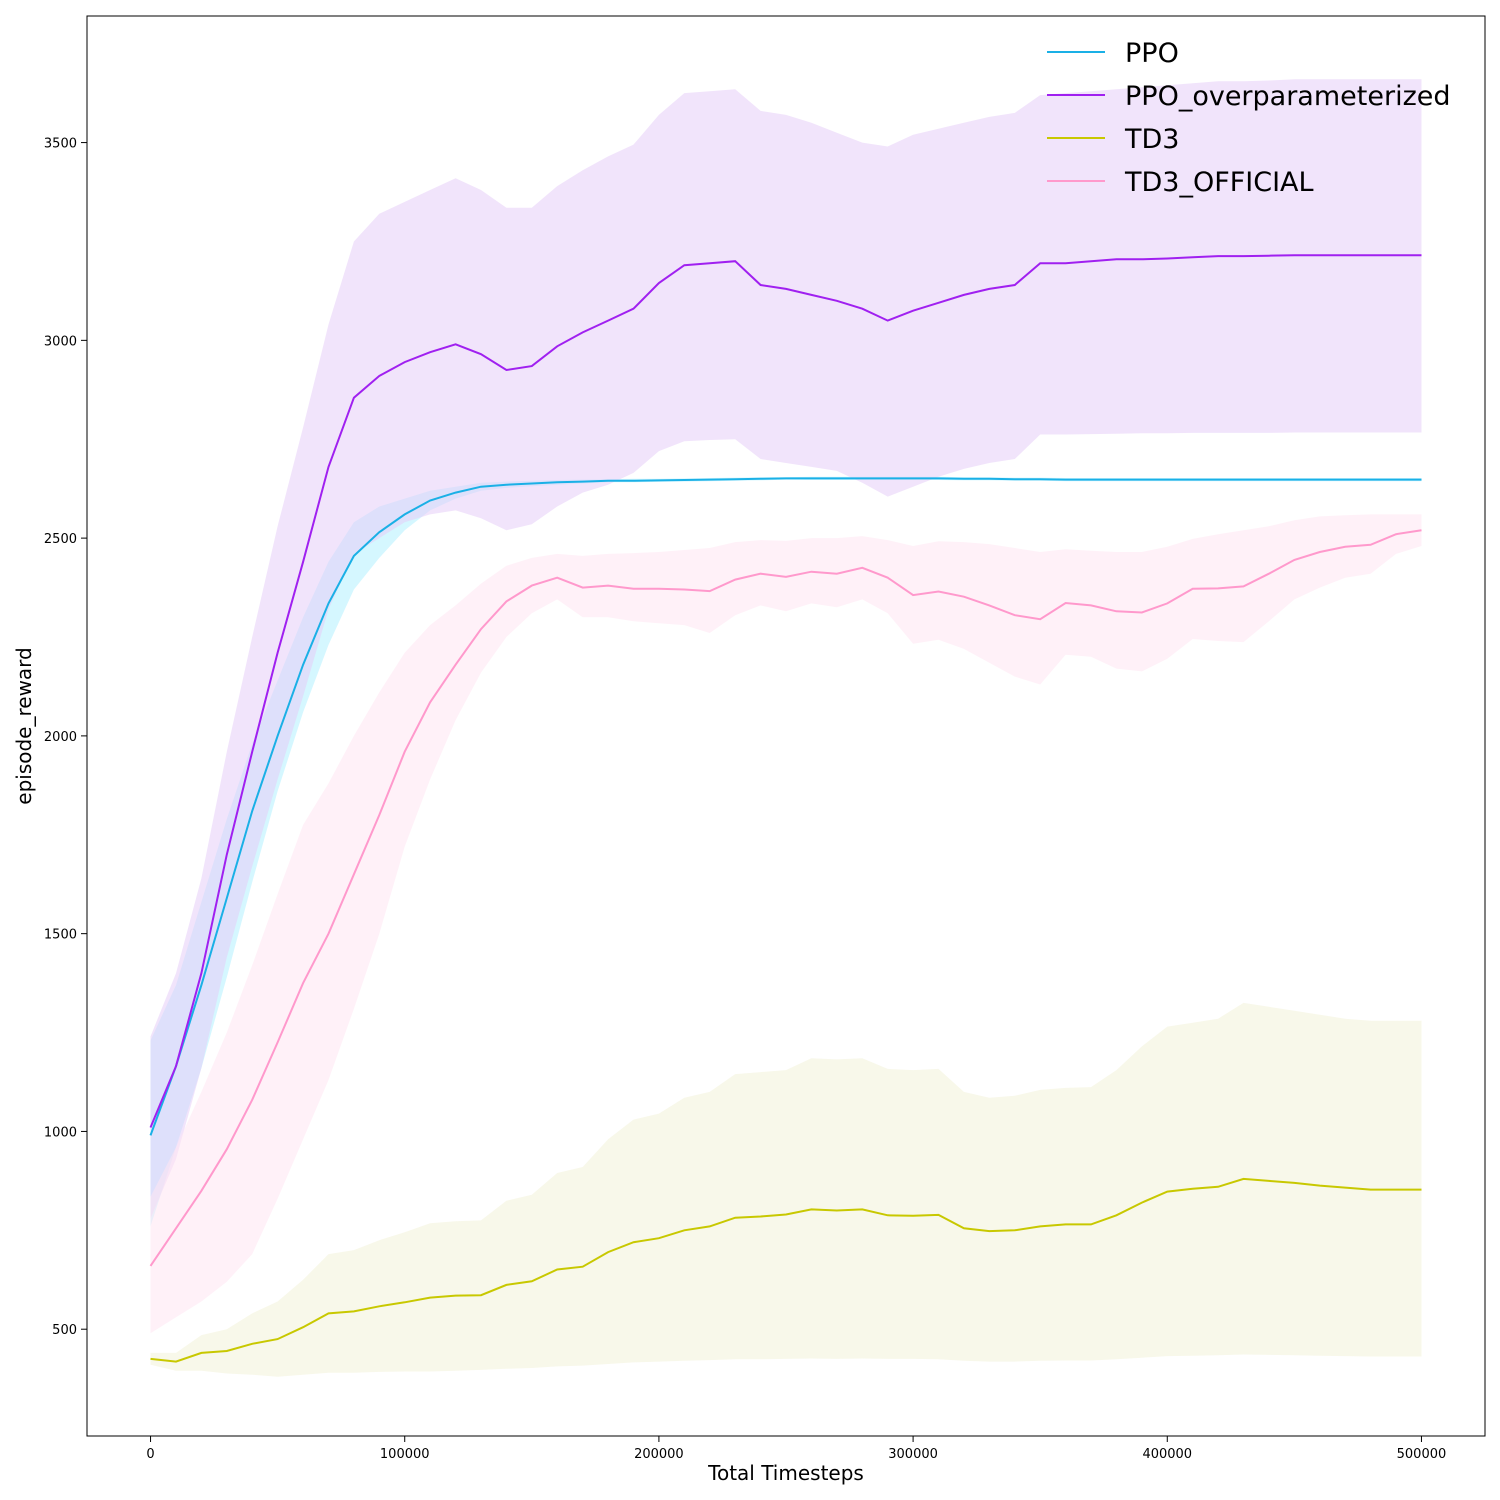  What do you see at coordinates (405, 1454) in the screenshot?
I see `x-tick-label: 100000` at bounding box center [405, 1454].